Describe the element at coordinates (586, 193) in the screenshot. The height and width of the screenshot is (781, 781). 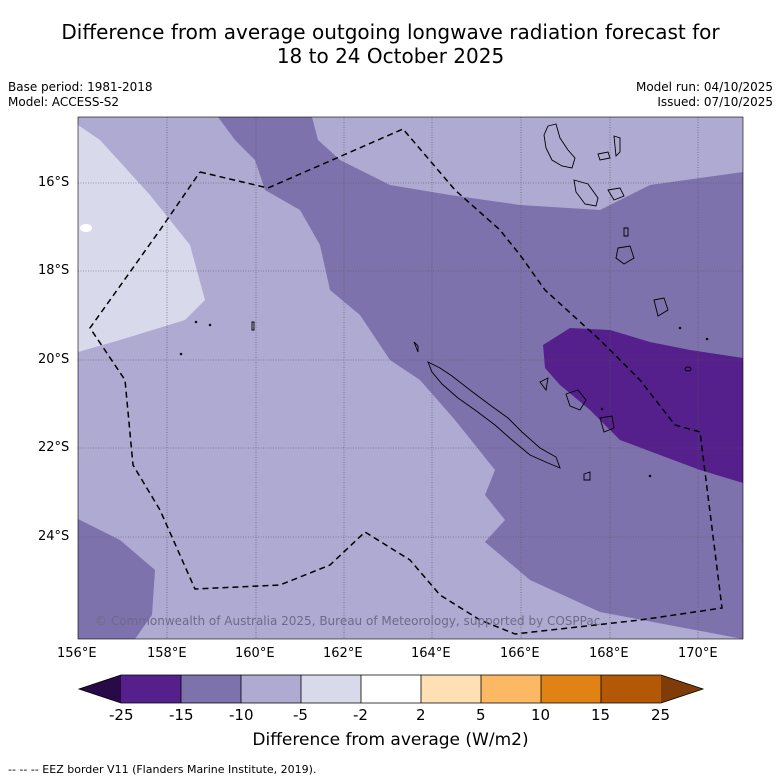
I see `island-malekula` at that location.